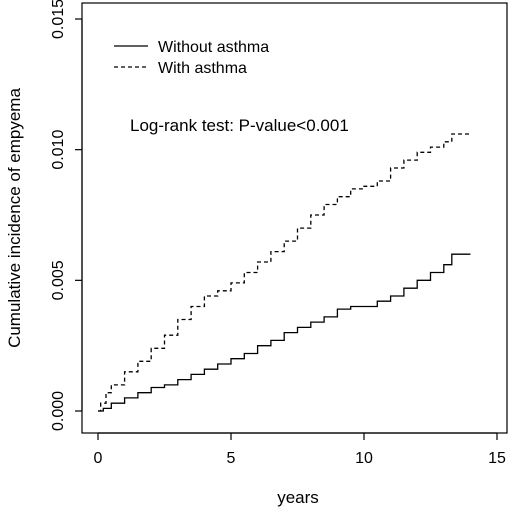 The image size is (510, 512). I want to click on legend-label-with-asthma: With asthma, so click(202, 68).